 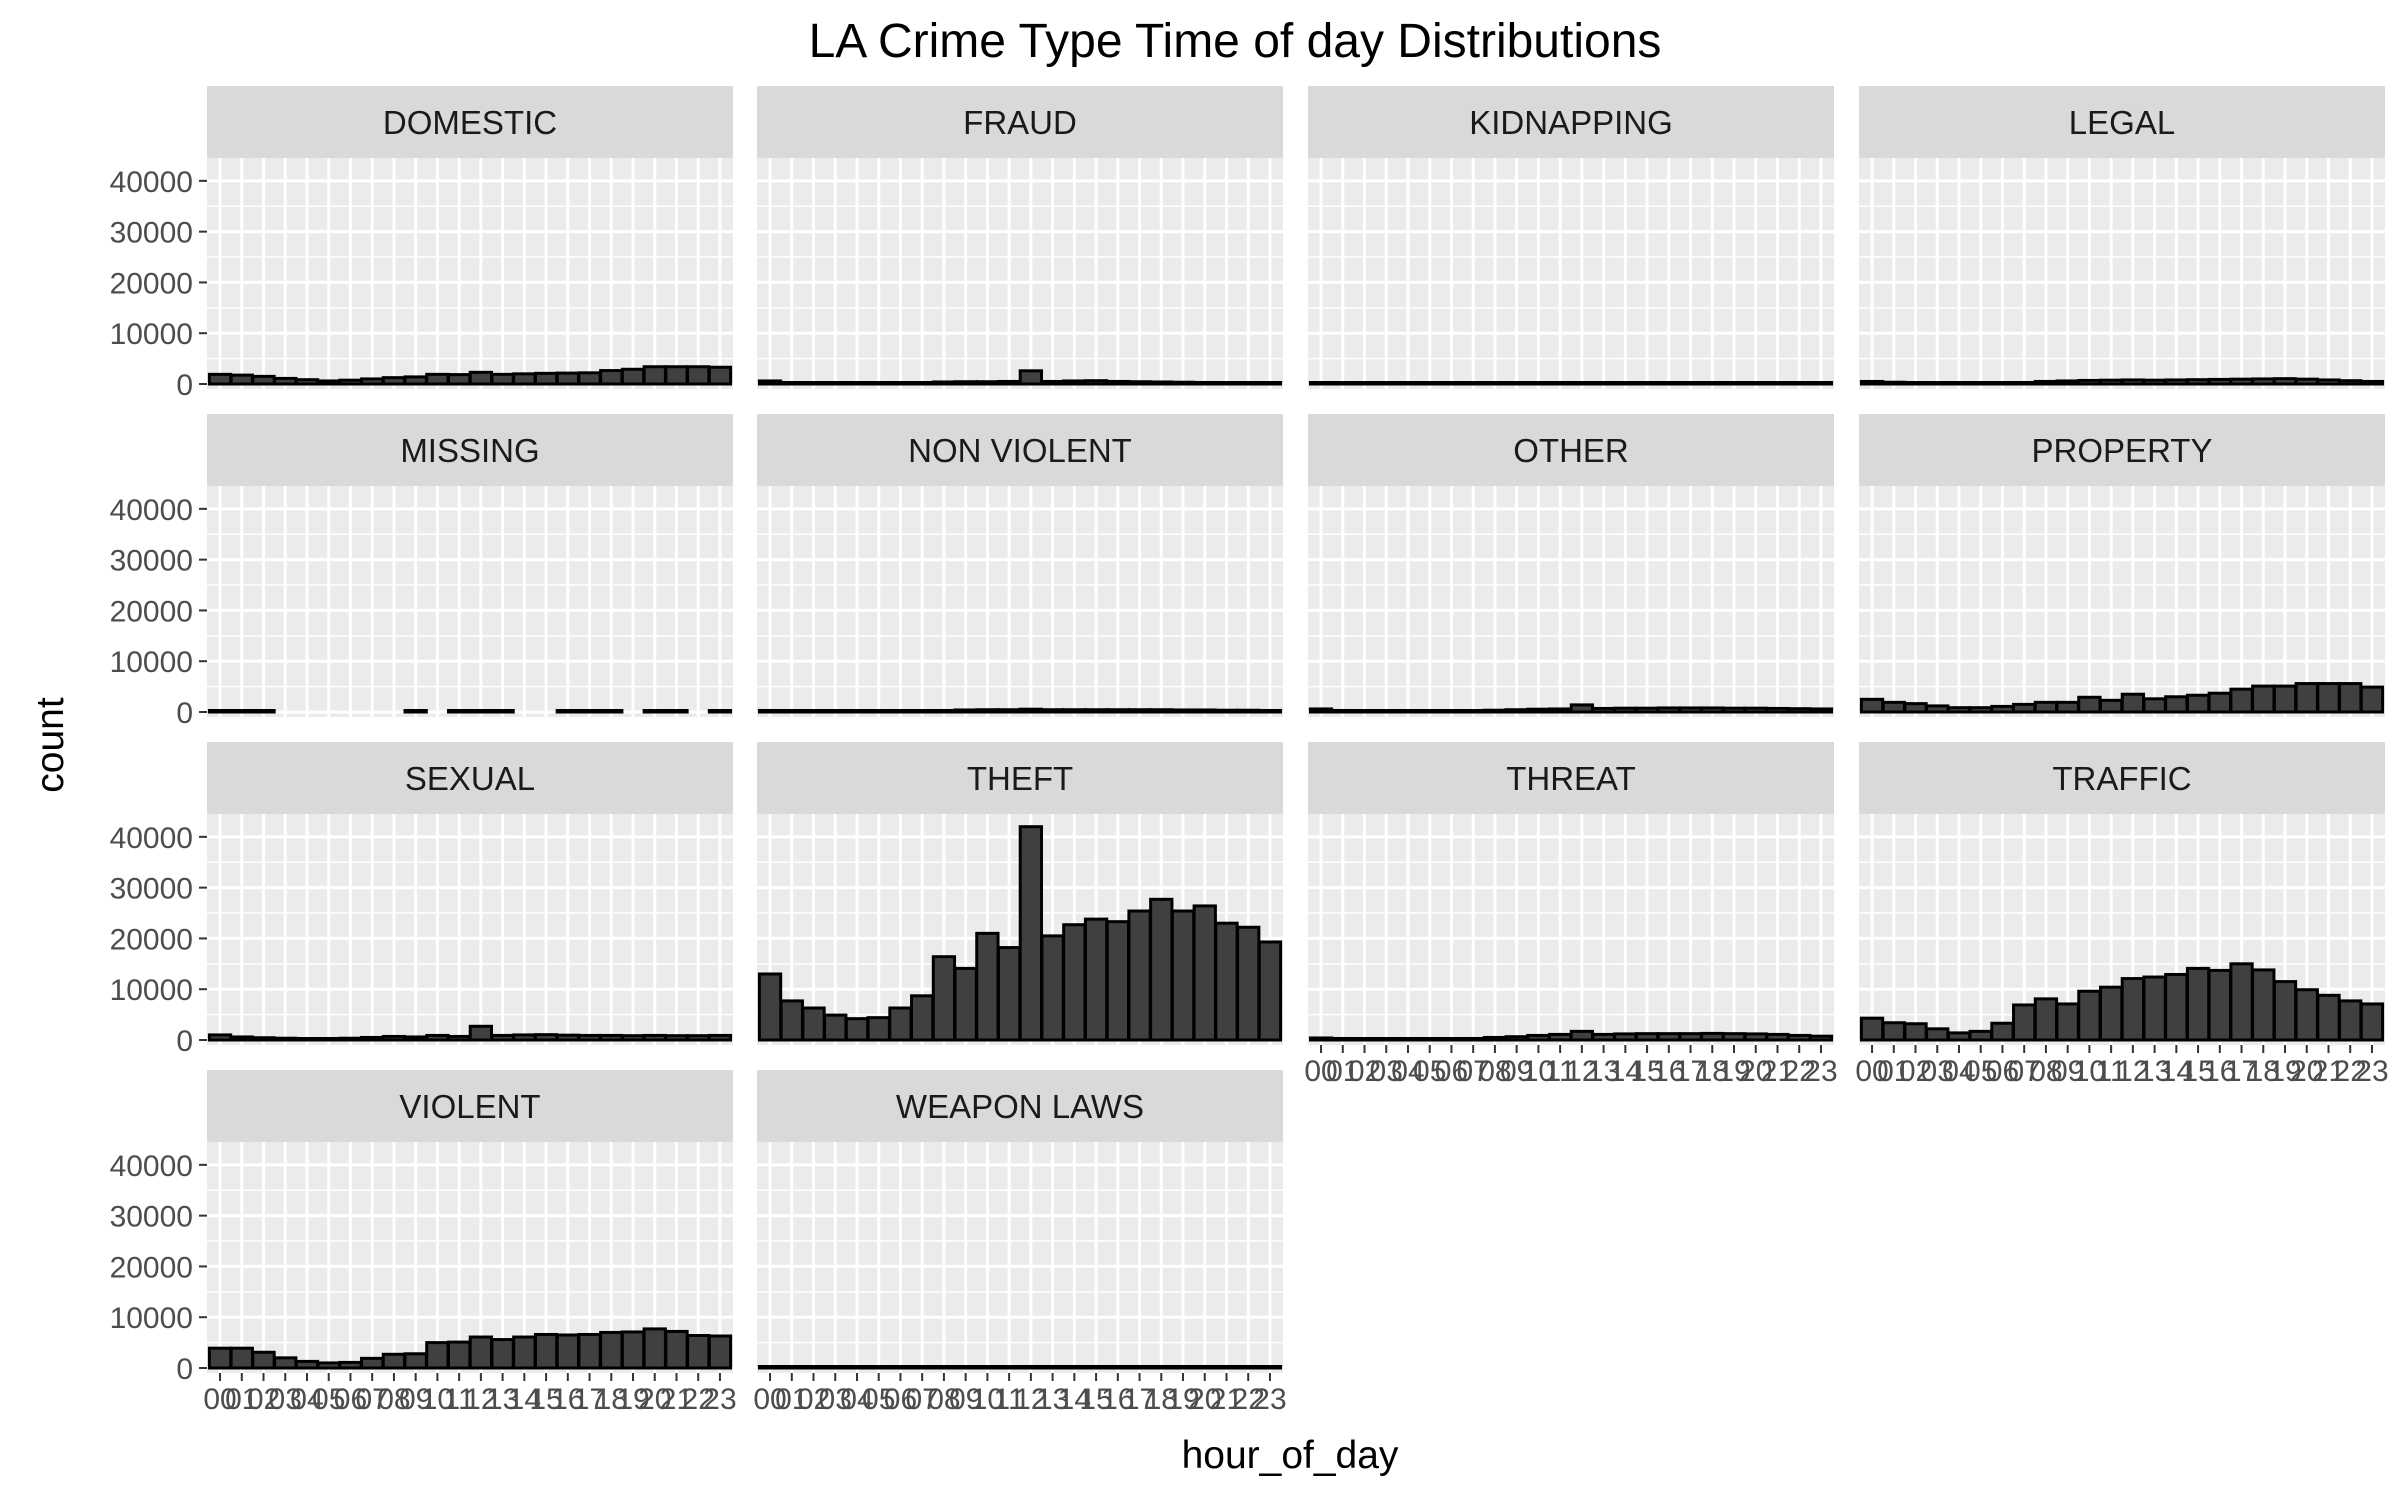 I want to click on x-tick-label: 04, so click(x=1958, y=1071).